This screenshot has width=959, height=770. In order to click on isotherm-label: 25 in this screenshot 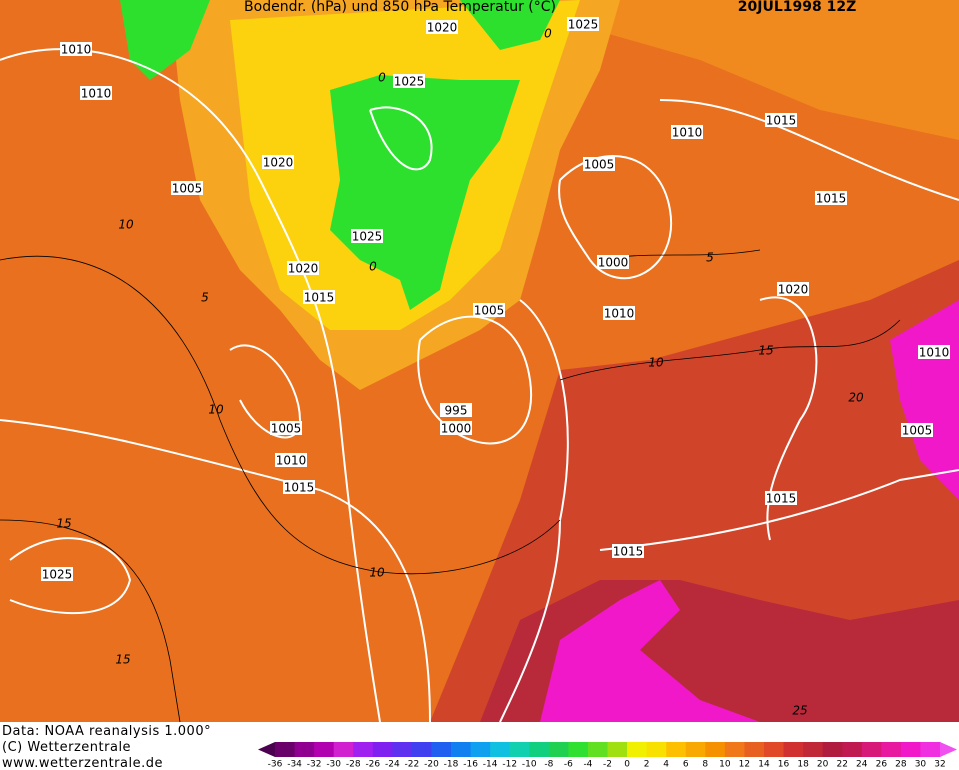, I will do `click(799, 711)`.